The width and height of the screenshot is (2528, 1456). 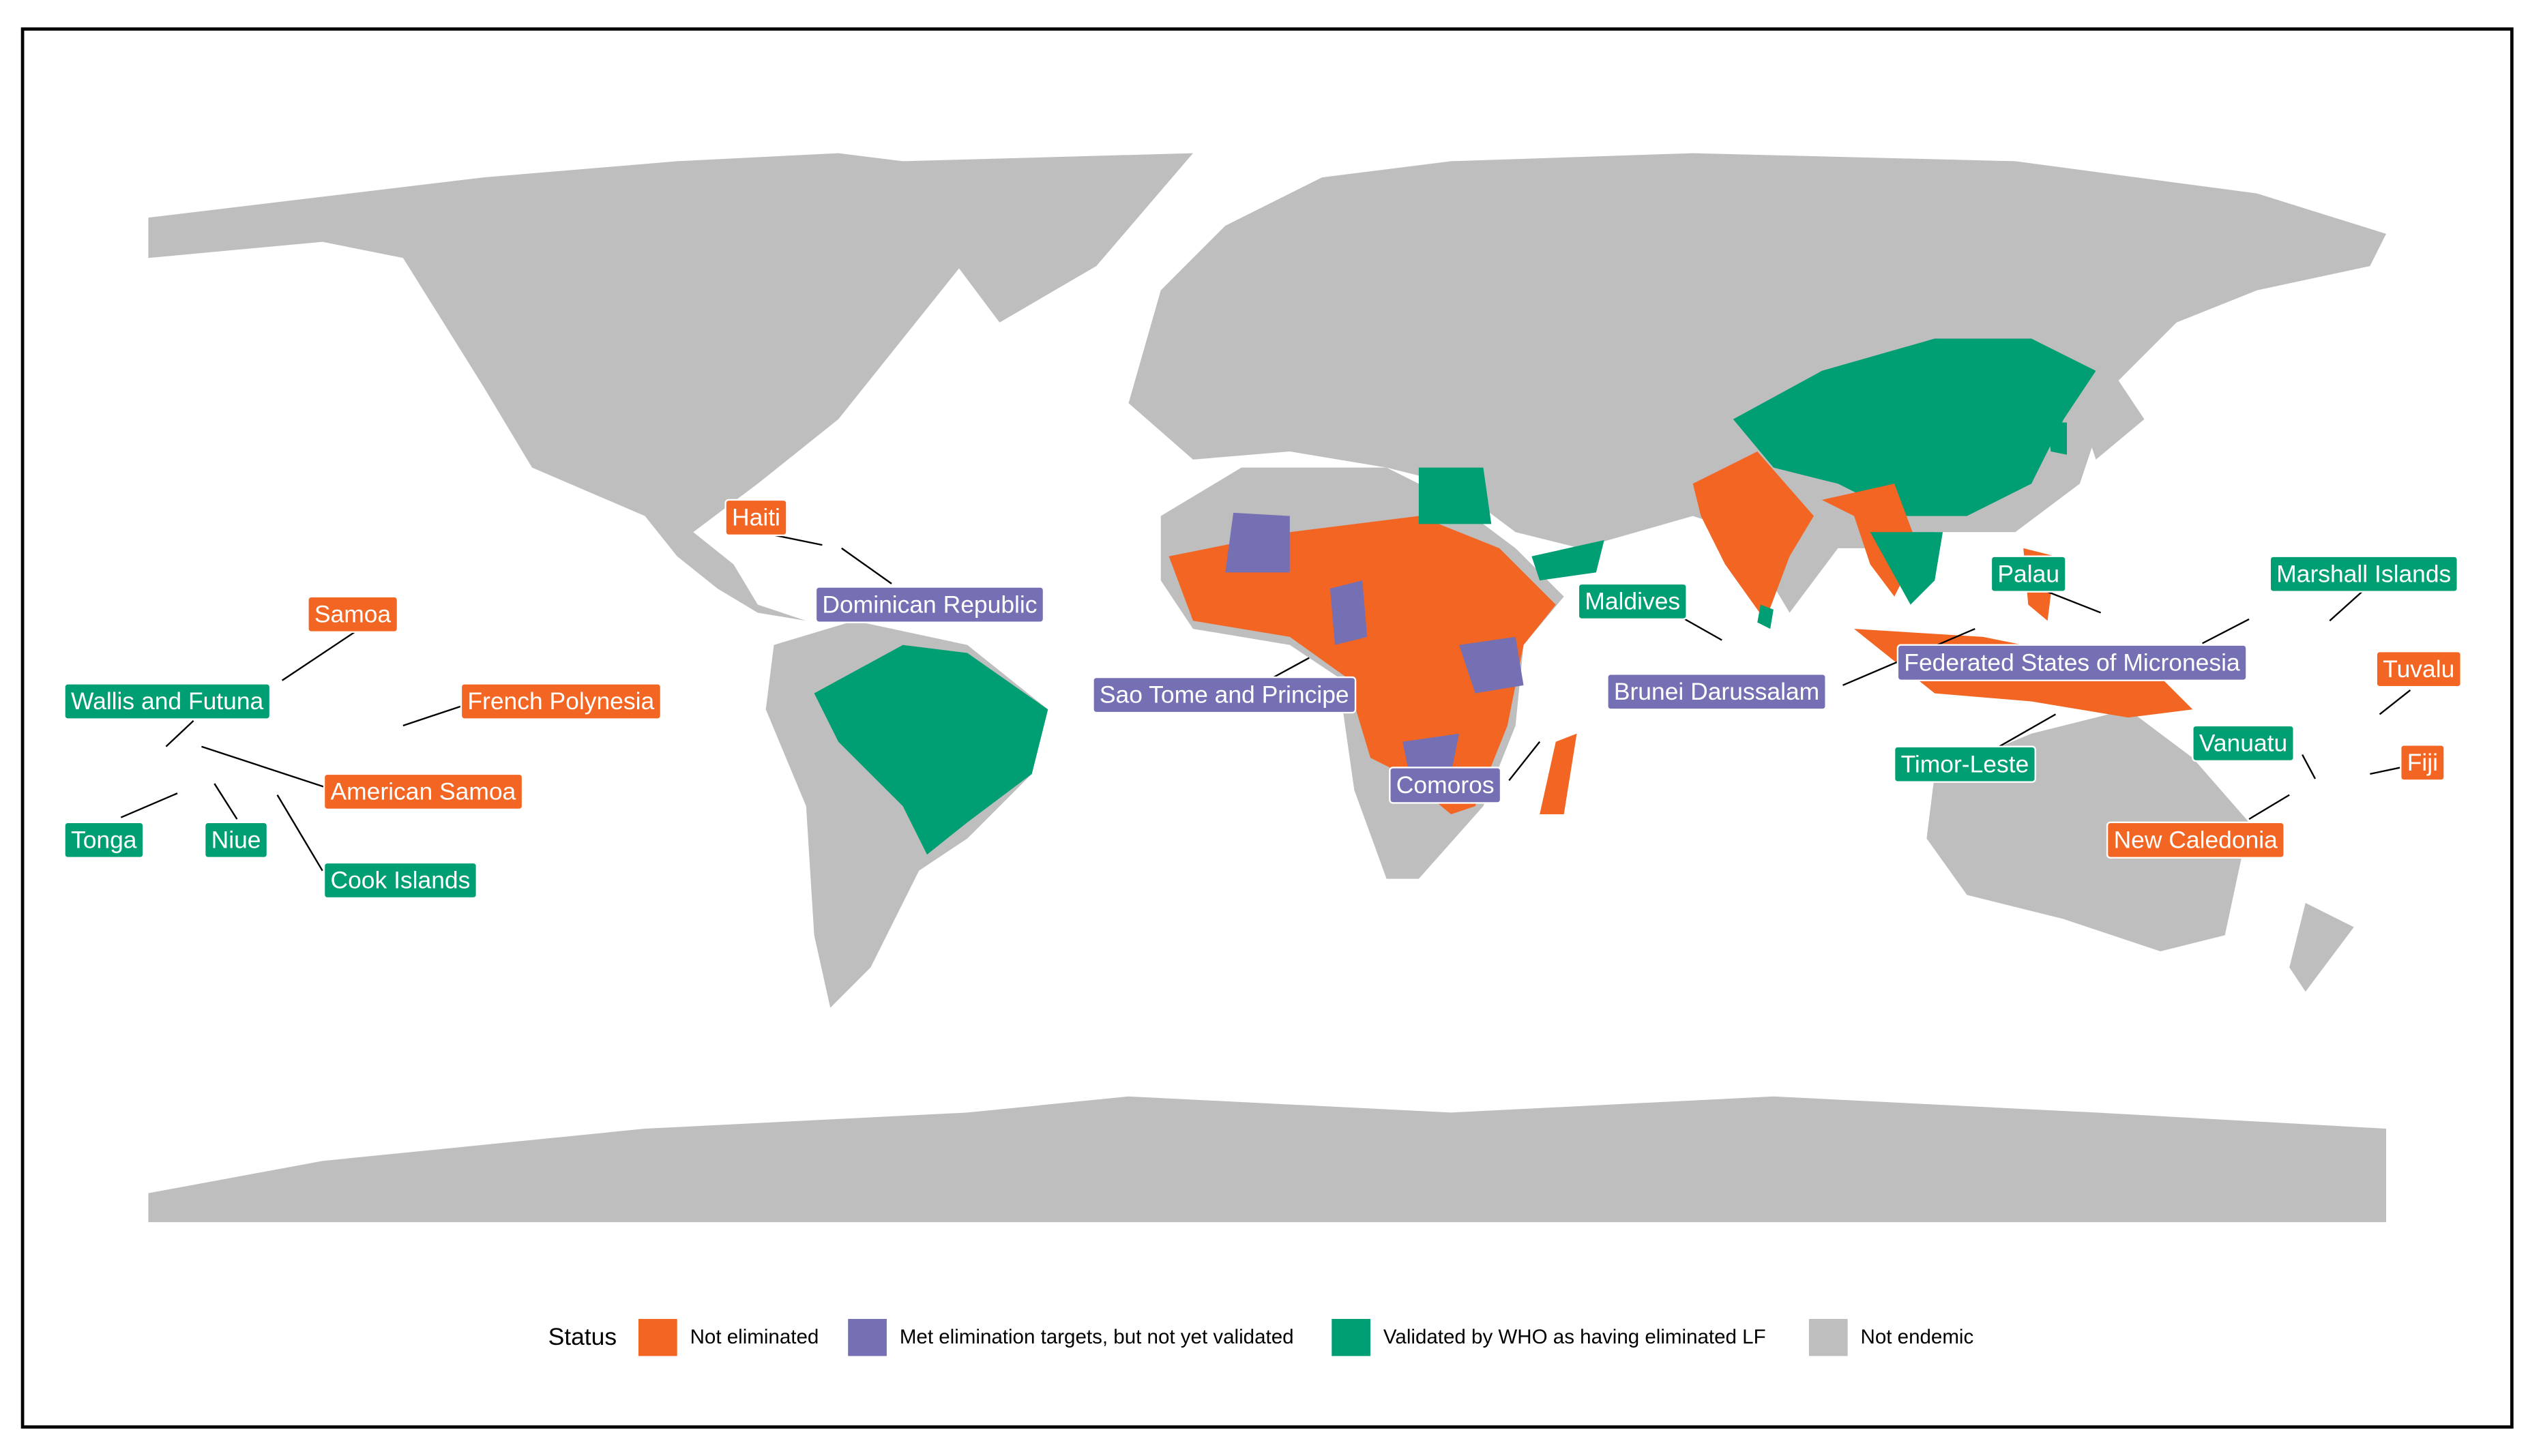 What do you see at coordinates (1455, 495) in the screenshot?
I see `egypt-region` at bounding box center [1455, 495].